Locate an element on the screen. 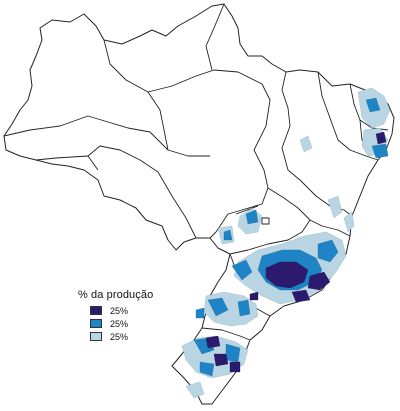 The height and width of the screenshot is (411, 400). legend-item-light: 25% is located at coordinates (139, 336).